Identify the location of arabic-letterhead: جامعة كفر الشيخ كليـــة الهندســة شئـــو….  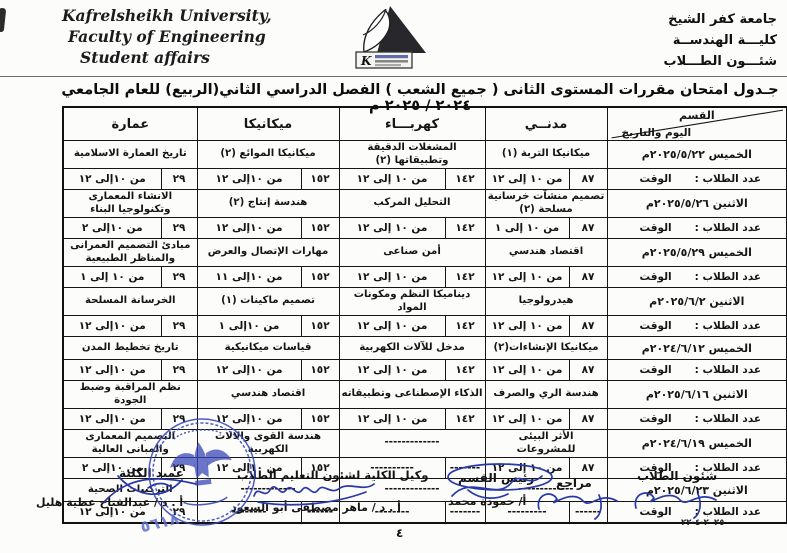
(720, 40).